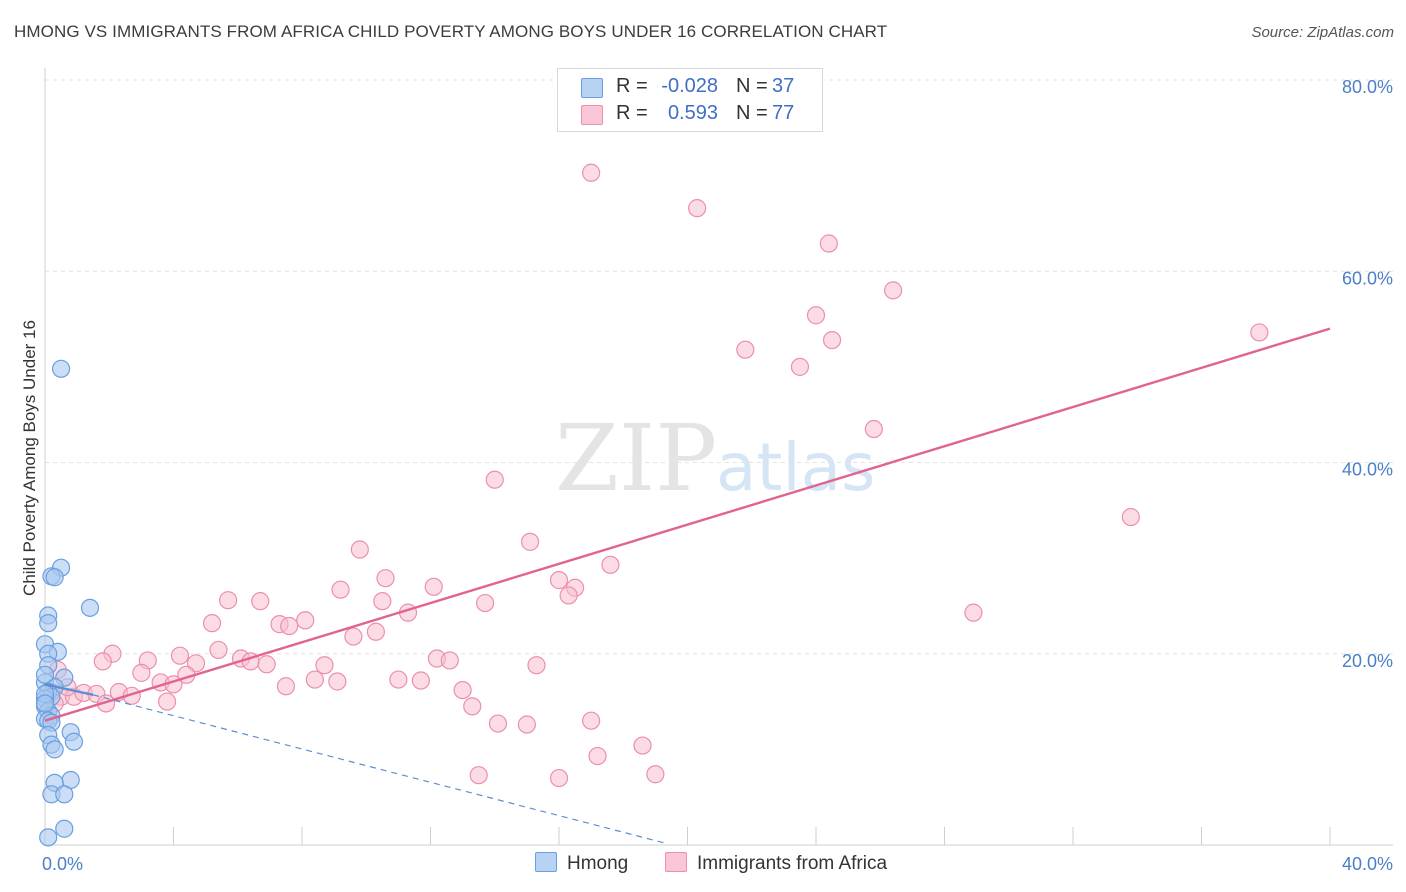 This screenshot has width=1406, height=892. What do you see at coordinates (1367, 87) in the screenshot?
I see `y-tick-label: 80.0%` at bounding box center [1367, 87].